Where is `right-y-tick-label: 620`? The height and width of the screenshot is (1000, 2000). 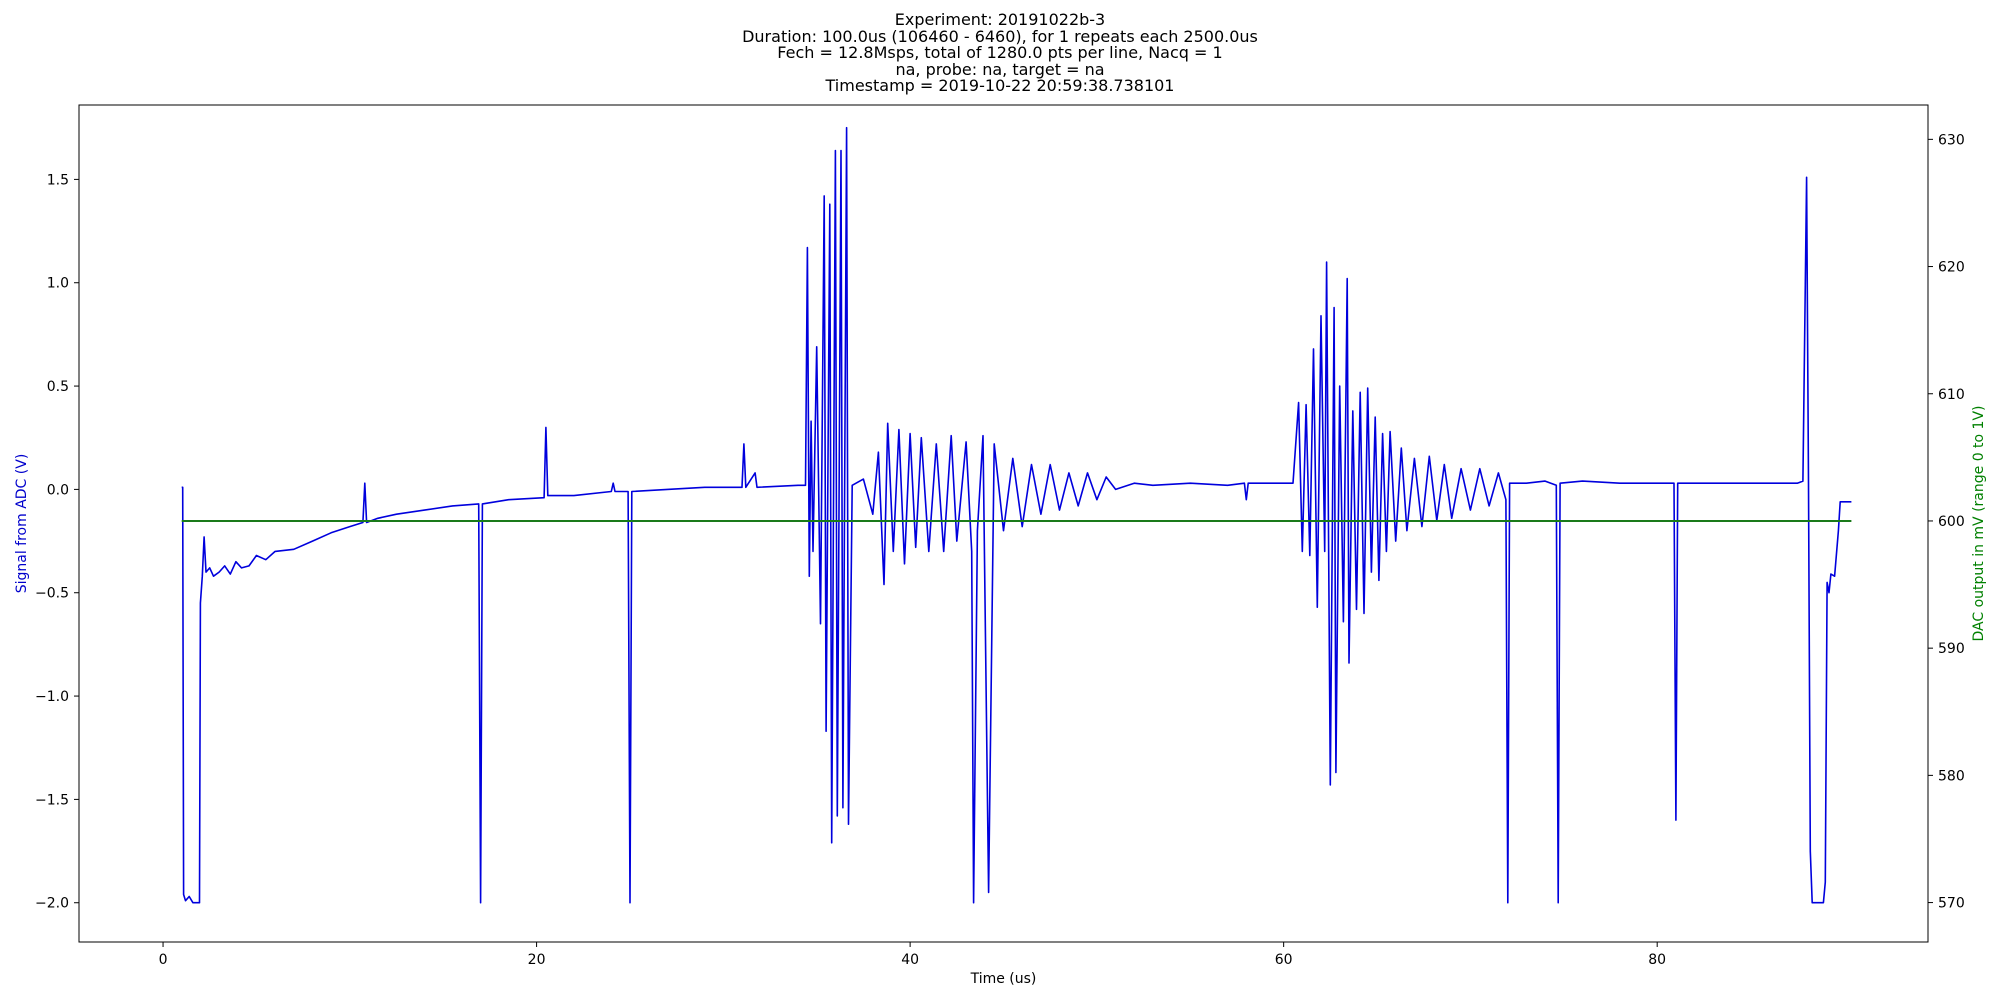
right-y-tick-label: 620 is located at coordinates (1951, 268).